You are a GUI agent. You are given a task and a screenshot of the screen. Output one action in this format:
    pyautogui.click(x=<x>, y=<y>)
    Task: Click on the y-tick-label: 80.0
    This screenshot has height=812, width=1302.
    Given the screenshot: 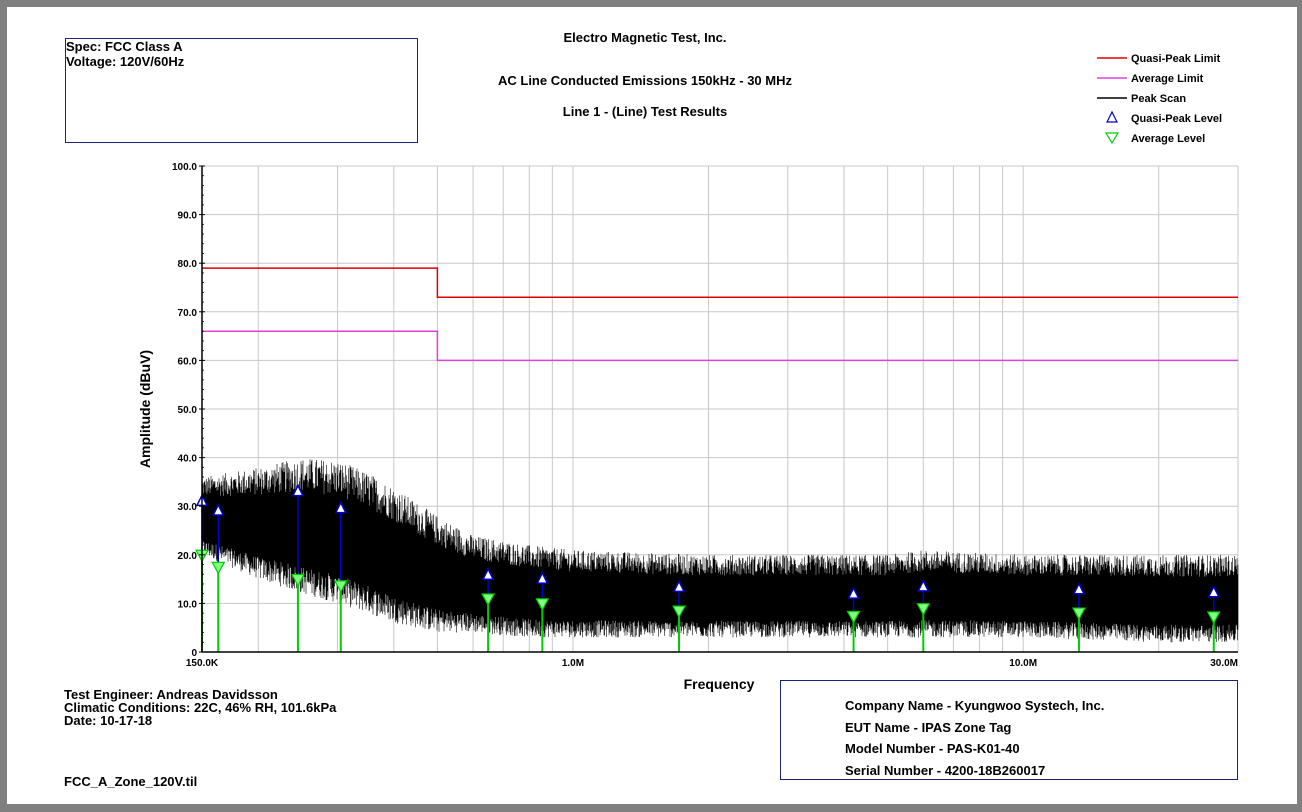 What is the action you would take?
    pyautogui.click(x=188, y=264)
    